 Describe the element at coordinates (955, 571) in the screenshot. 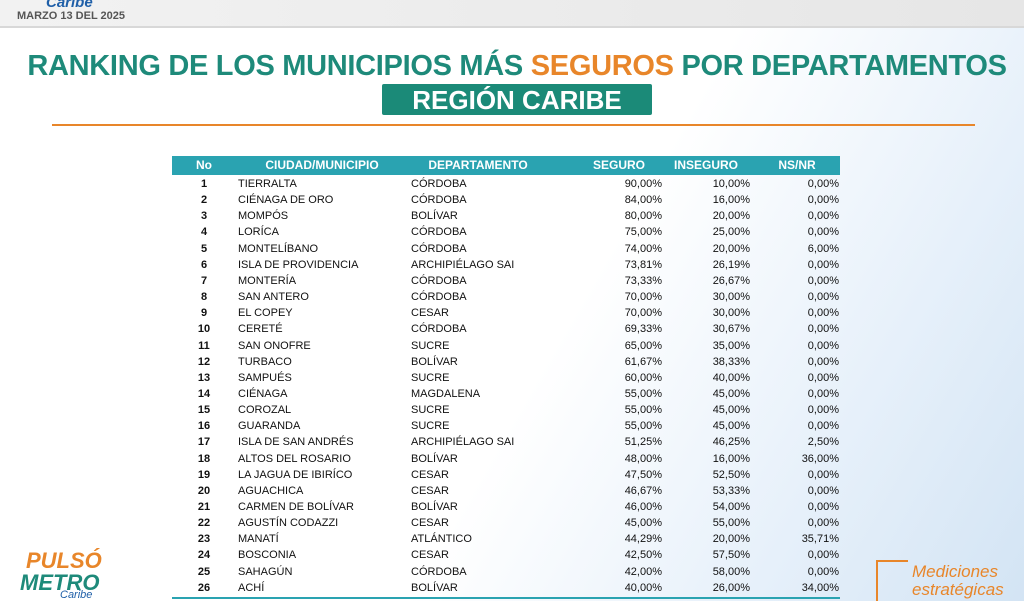

I see `logo-text: Mediciones` at that location.